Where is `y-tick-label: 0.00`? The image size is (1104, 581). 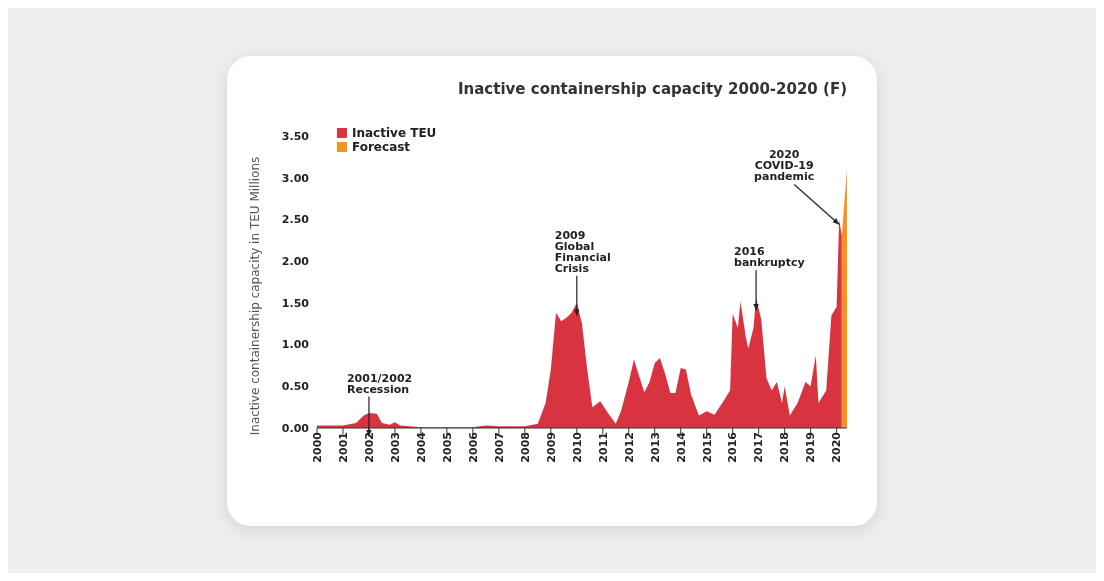 y-tick-label: 0.00 is located at coordinates (295, 428).